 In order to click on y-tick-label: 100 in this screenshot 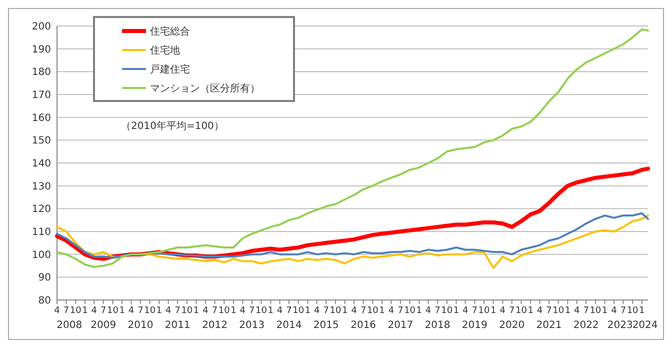, I will do `click(41, 255)`.